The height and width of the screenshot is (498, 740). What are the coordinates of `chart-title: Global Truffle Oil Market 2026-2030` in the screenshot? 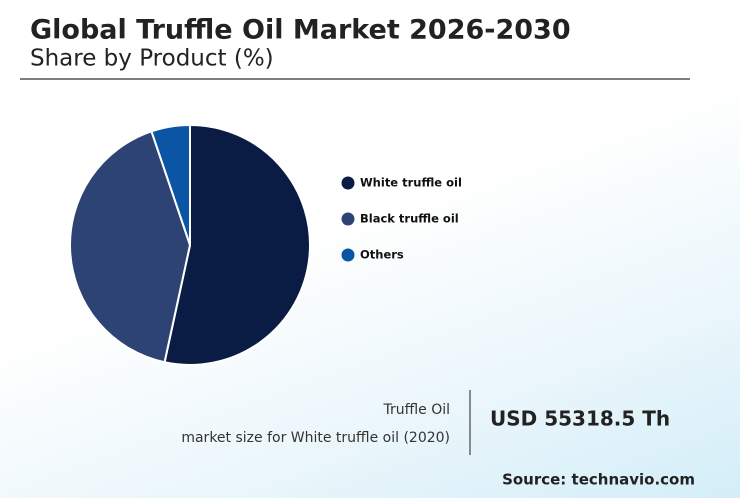 It's located at (300, 30).